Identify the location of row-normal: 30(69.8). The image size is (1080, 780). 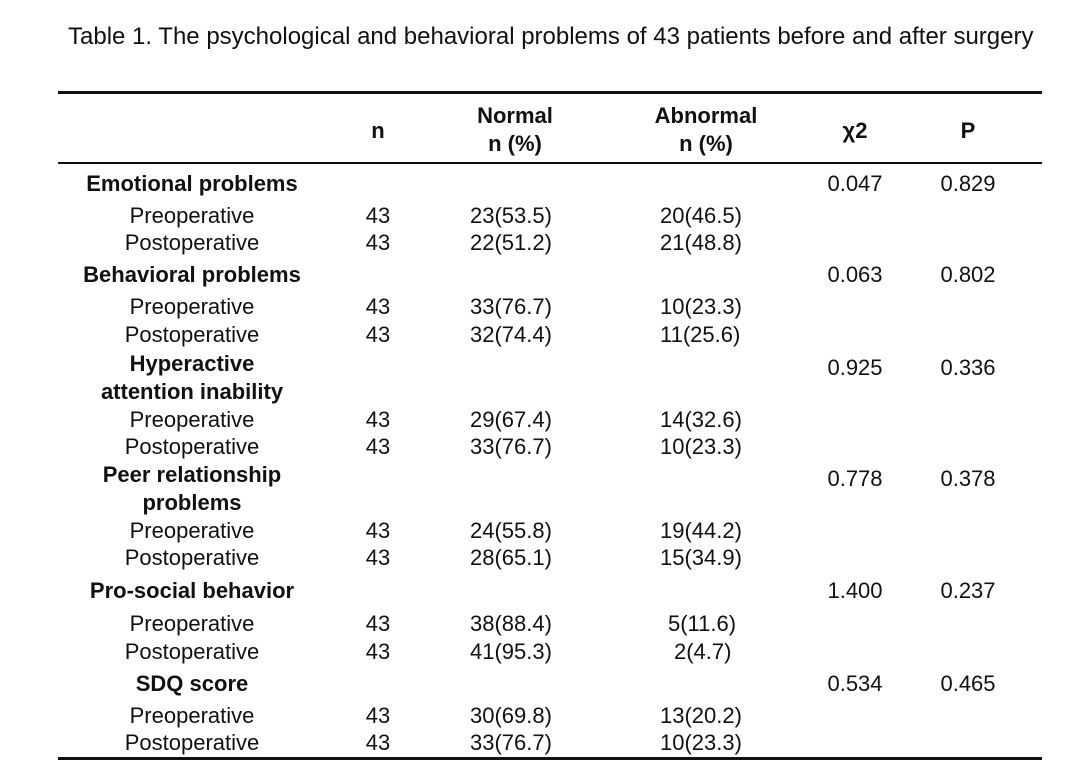
(511, 715).